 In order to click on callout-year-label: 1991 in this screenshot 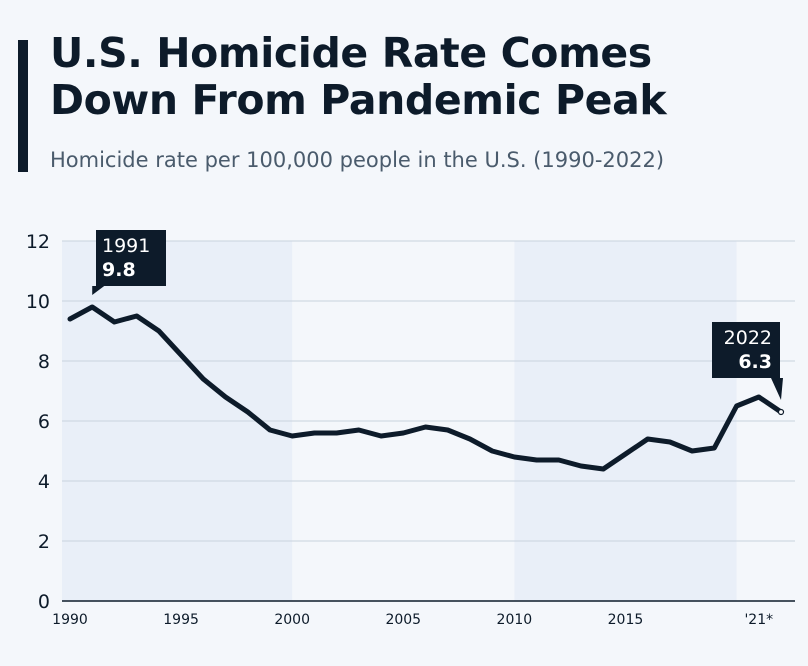, I will do `click(126, 246)`.